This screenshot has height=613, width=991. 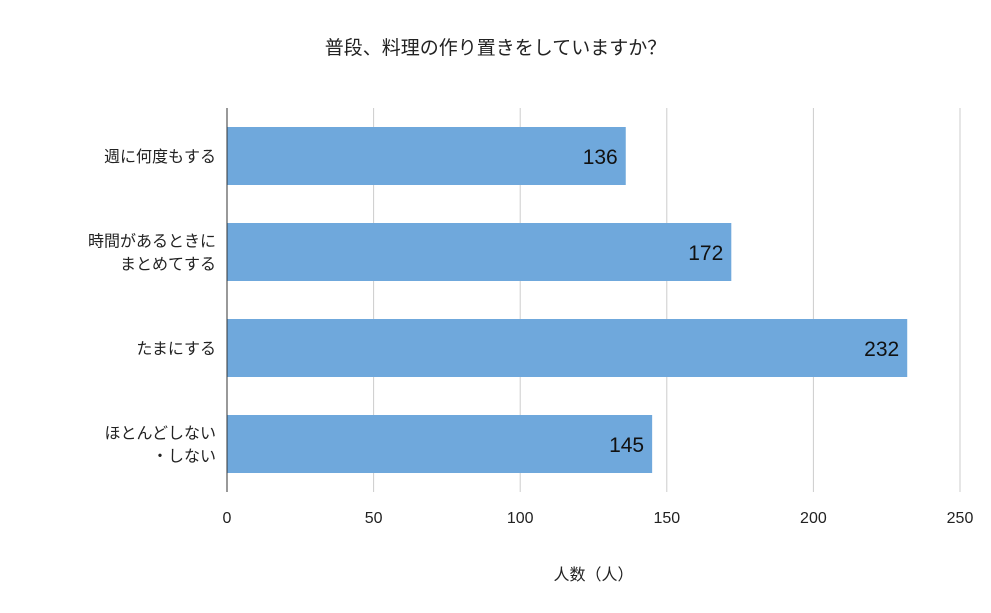 I want to click on x-tick-label: 200, so click(x=813, y=518).